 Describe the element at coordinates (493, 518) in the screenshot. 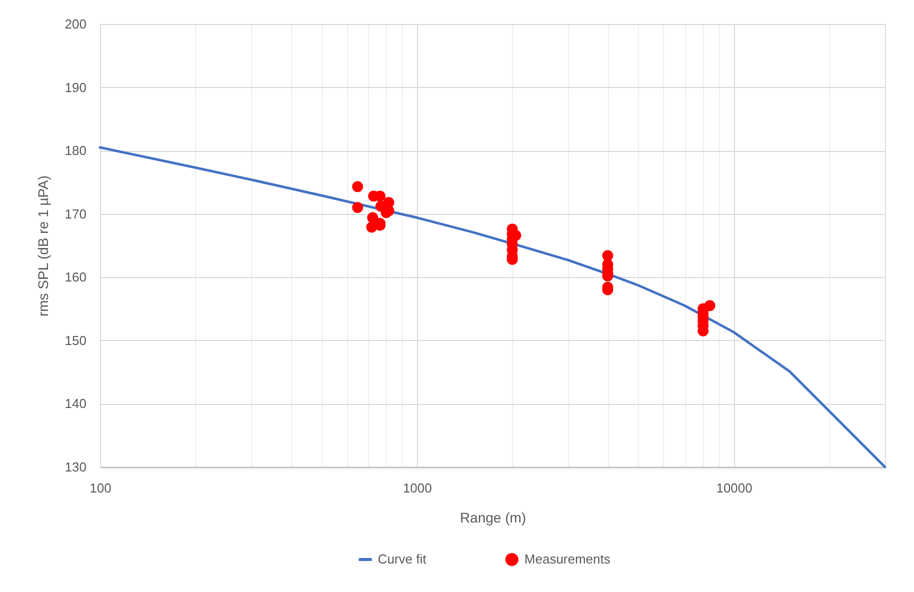

I see `x-axis-title: Range (m)` at that location.